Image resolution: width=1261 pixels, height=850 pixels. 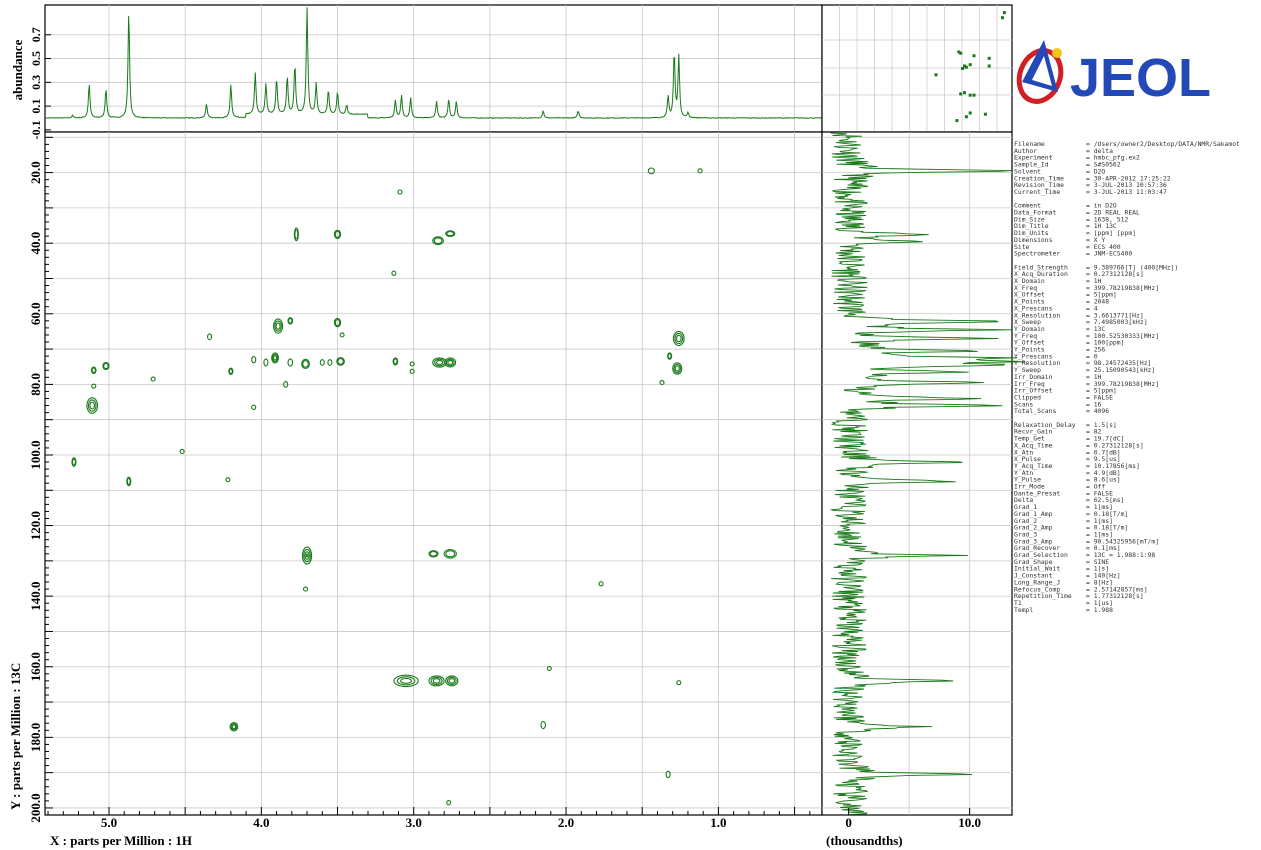 I want to click on parameter-value: = 399.78219838[MHz], so click(x=1122, y=288).